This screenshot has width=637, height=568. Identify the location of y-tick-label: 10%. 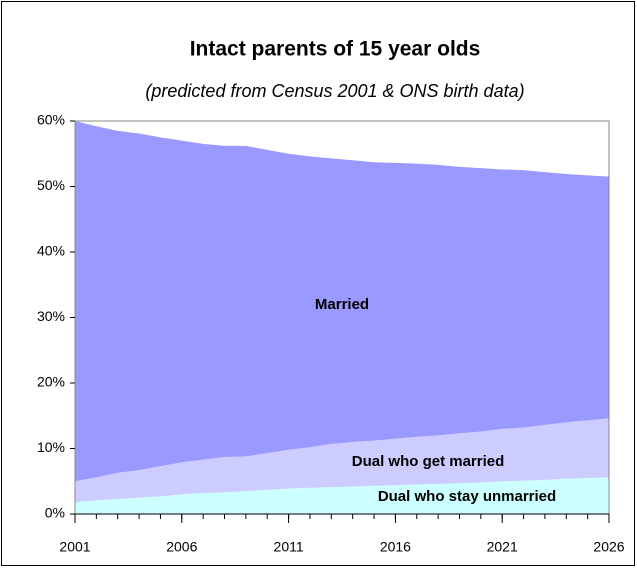
(51, 447).